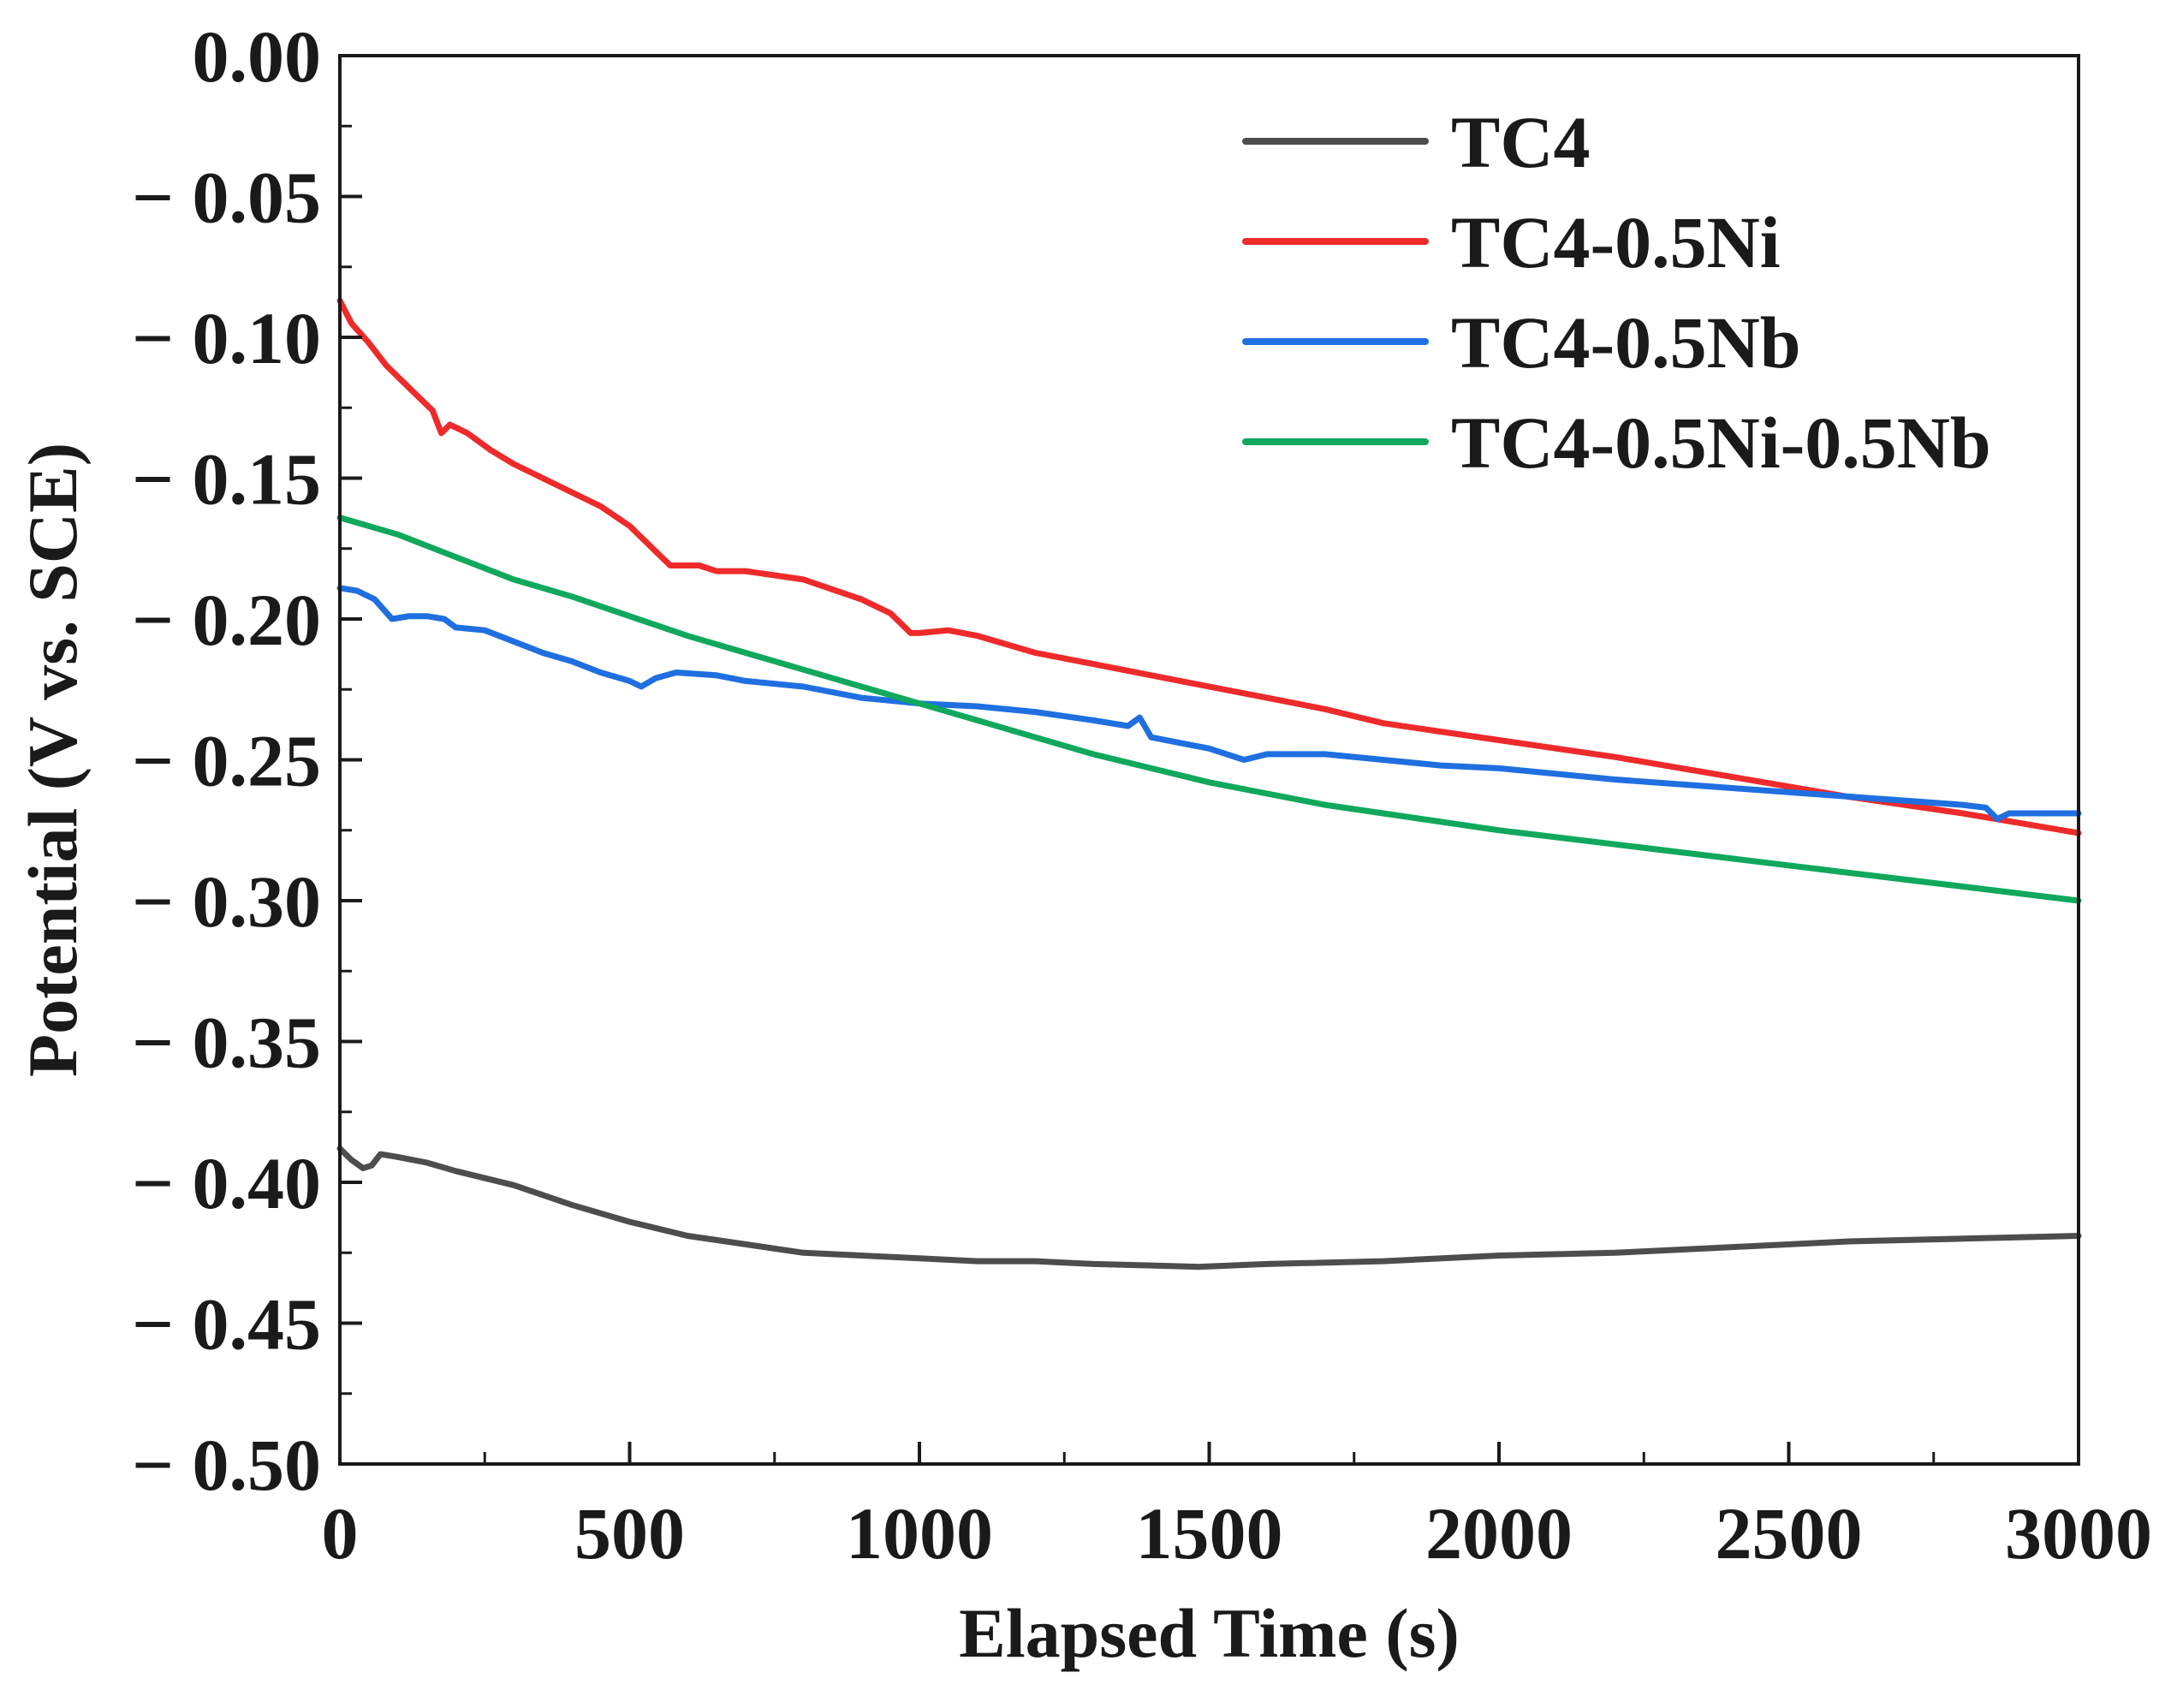 This screenshot has width=2171, height=1708. I want to click on x-tick-label-1: 500, so click(629, 1533).